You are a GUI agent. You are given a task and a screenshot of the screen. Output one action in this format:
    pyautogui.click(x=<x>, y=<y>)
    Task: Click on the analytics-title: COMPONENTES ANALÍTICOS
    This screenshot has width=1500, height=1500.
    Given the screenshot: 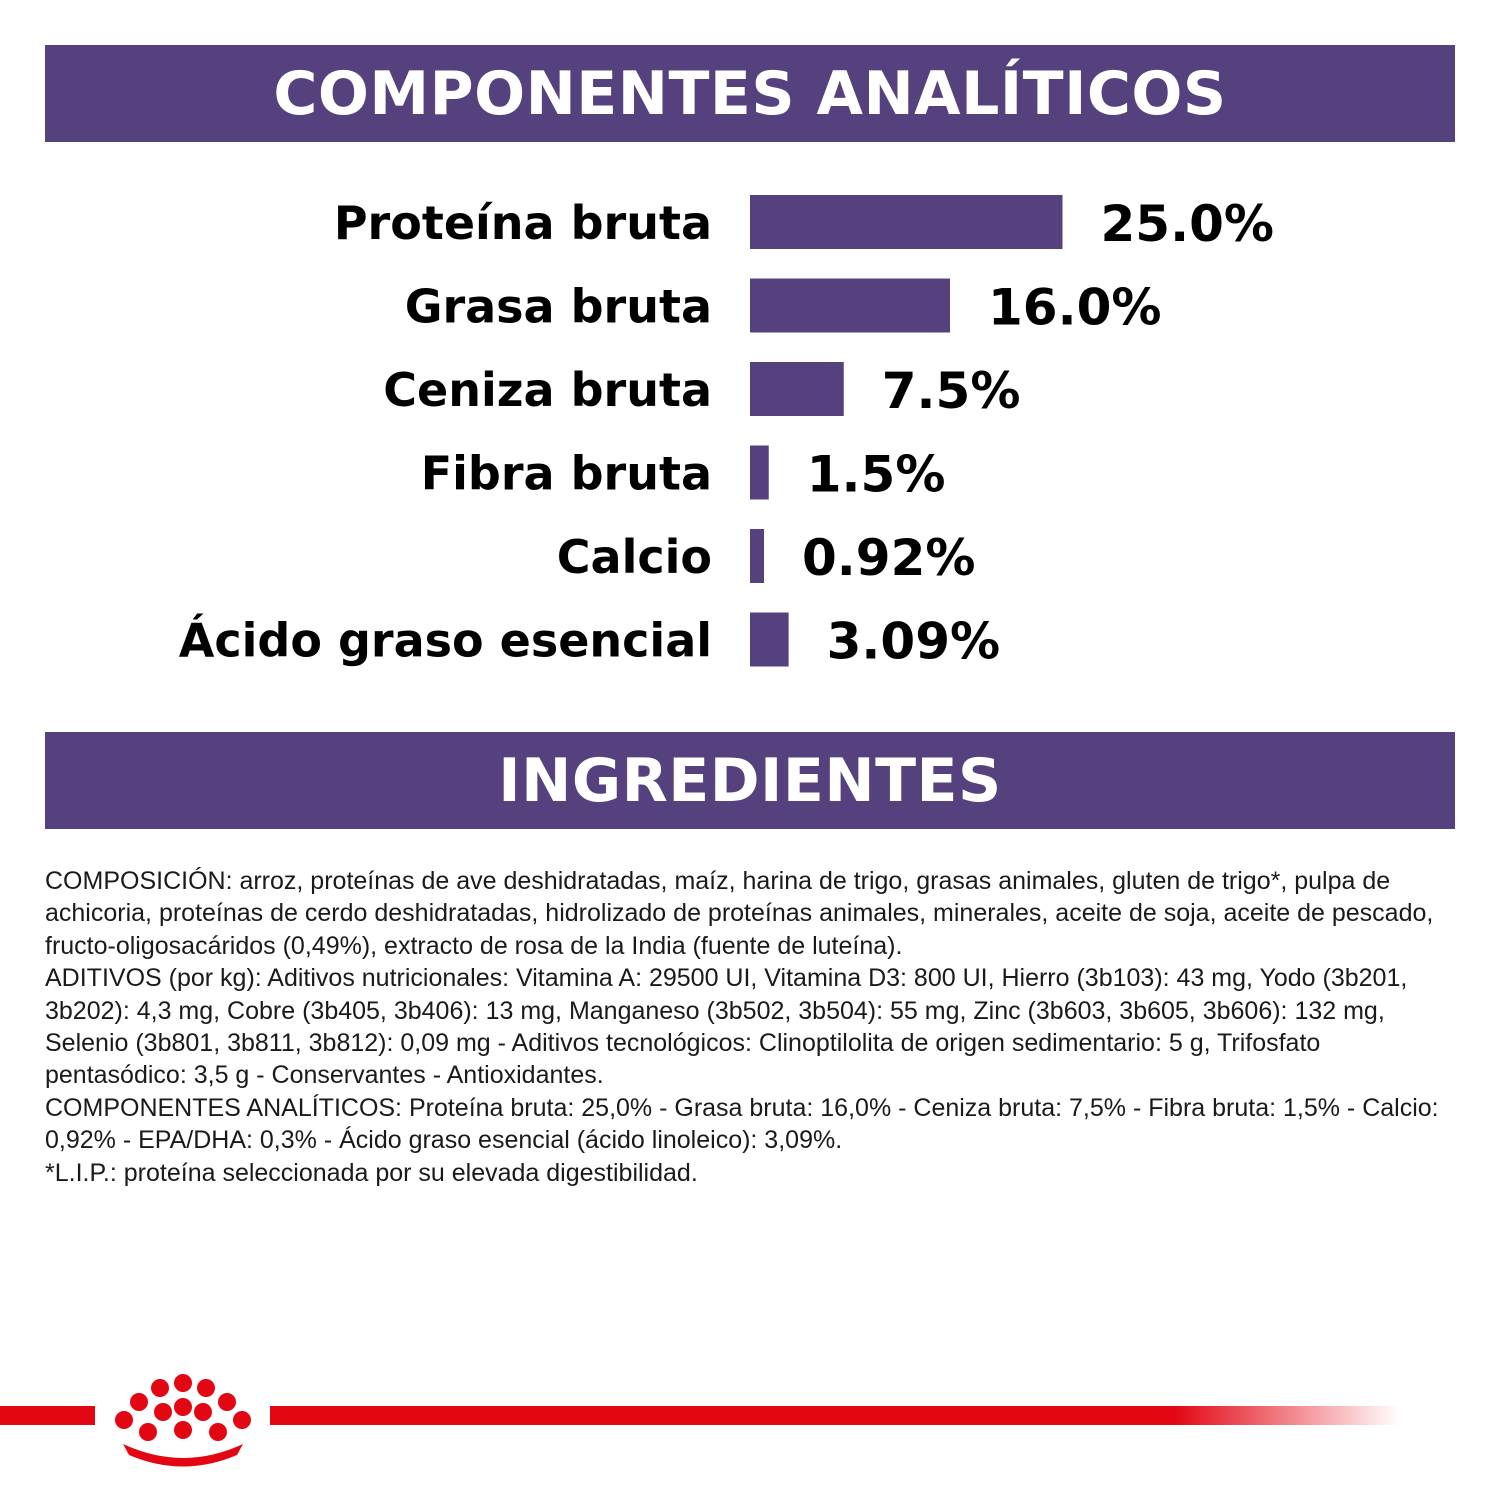 What is the action you would take?
    pyautogui.click(x=750, y=93)
    